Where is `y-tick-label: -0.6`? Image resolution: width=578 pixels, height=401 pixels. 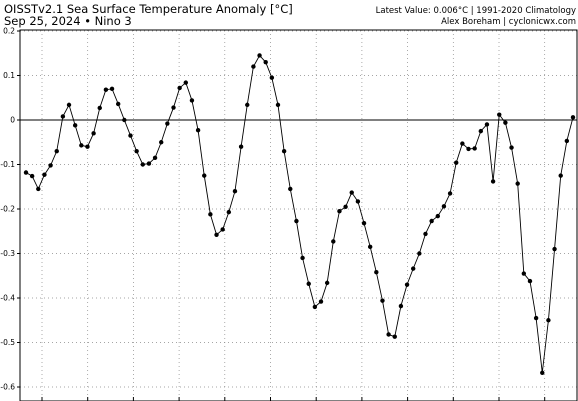 y-tick-label: -0.6 is located at coordinates (7, 387).